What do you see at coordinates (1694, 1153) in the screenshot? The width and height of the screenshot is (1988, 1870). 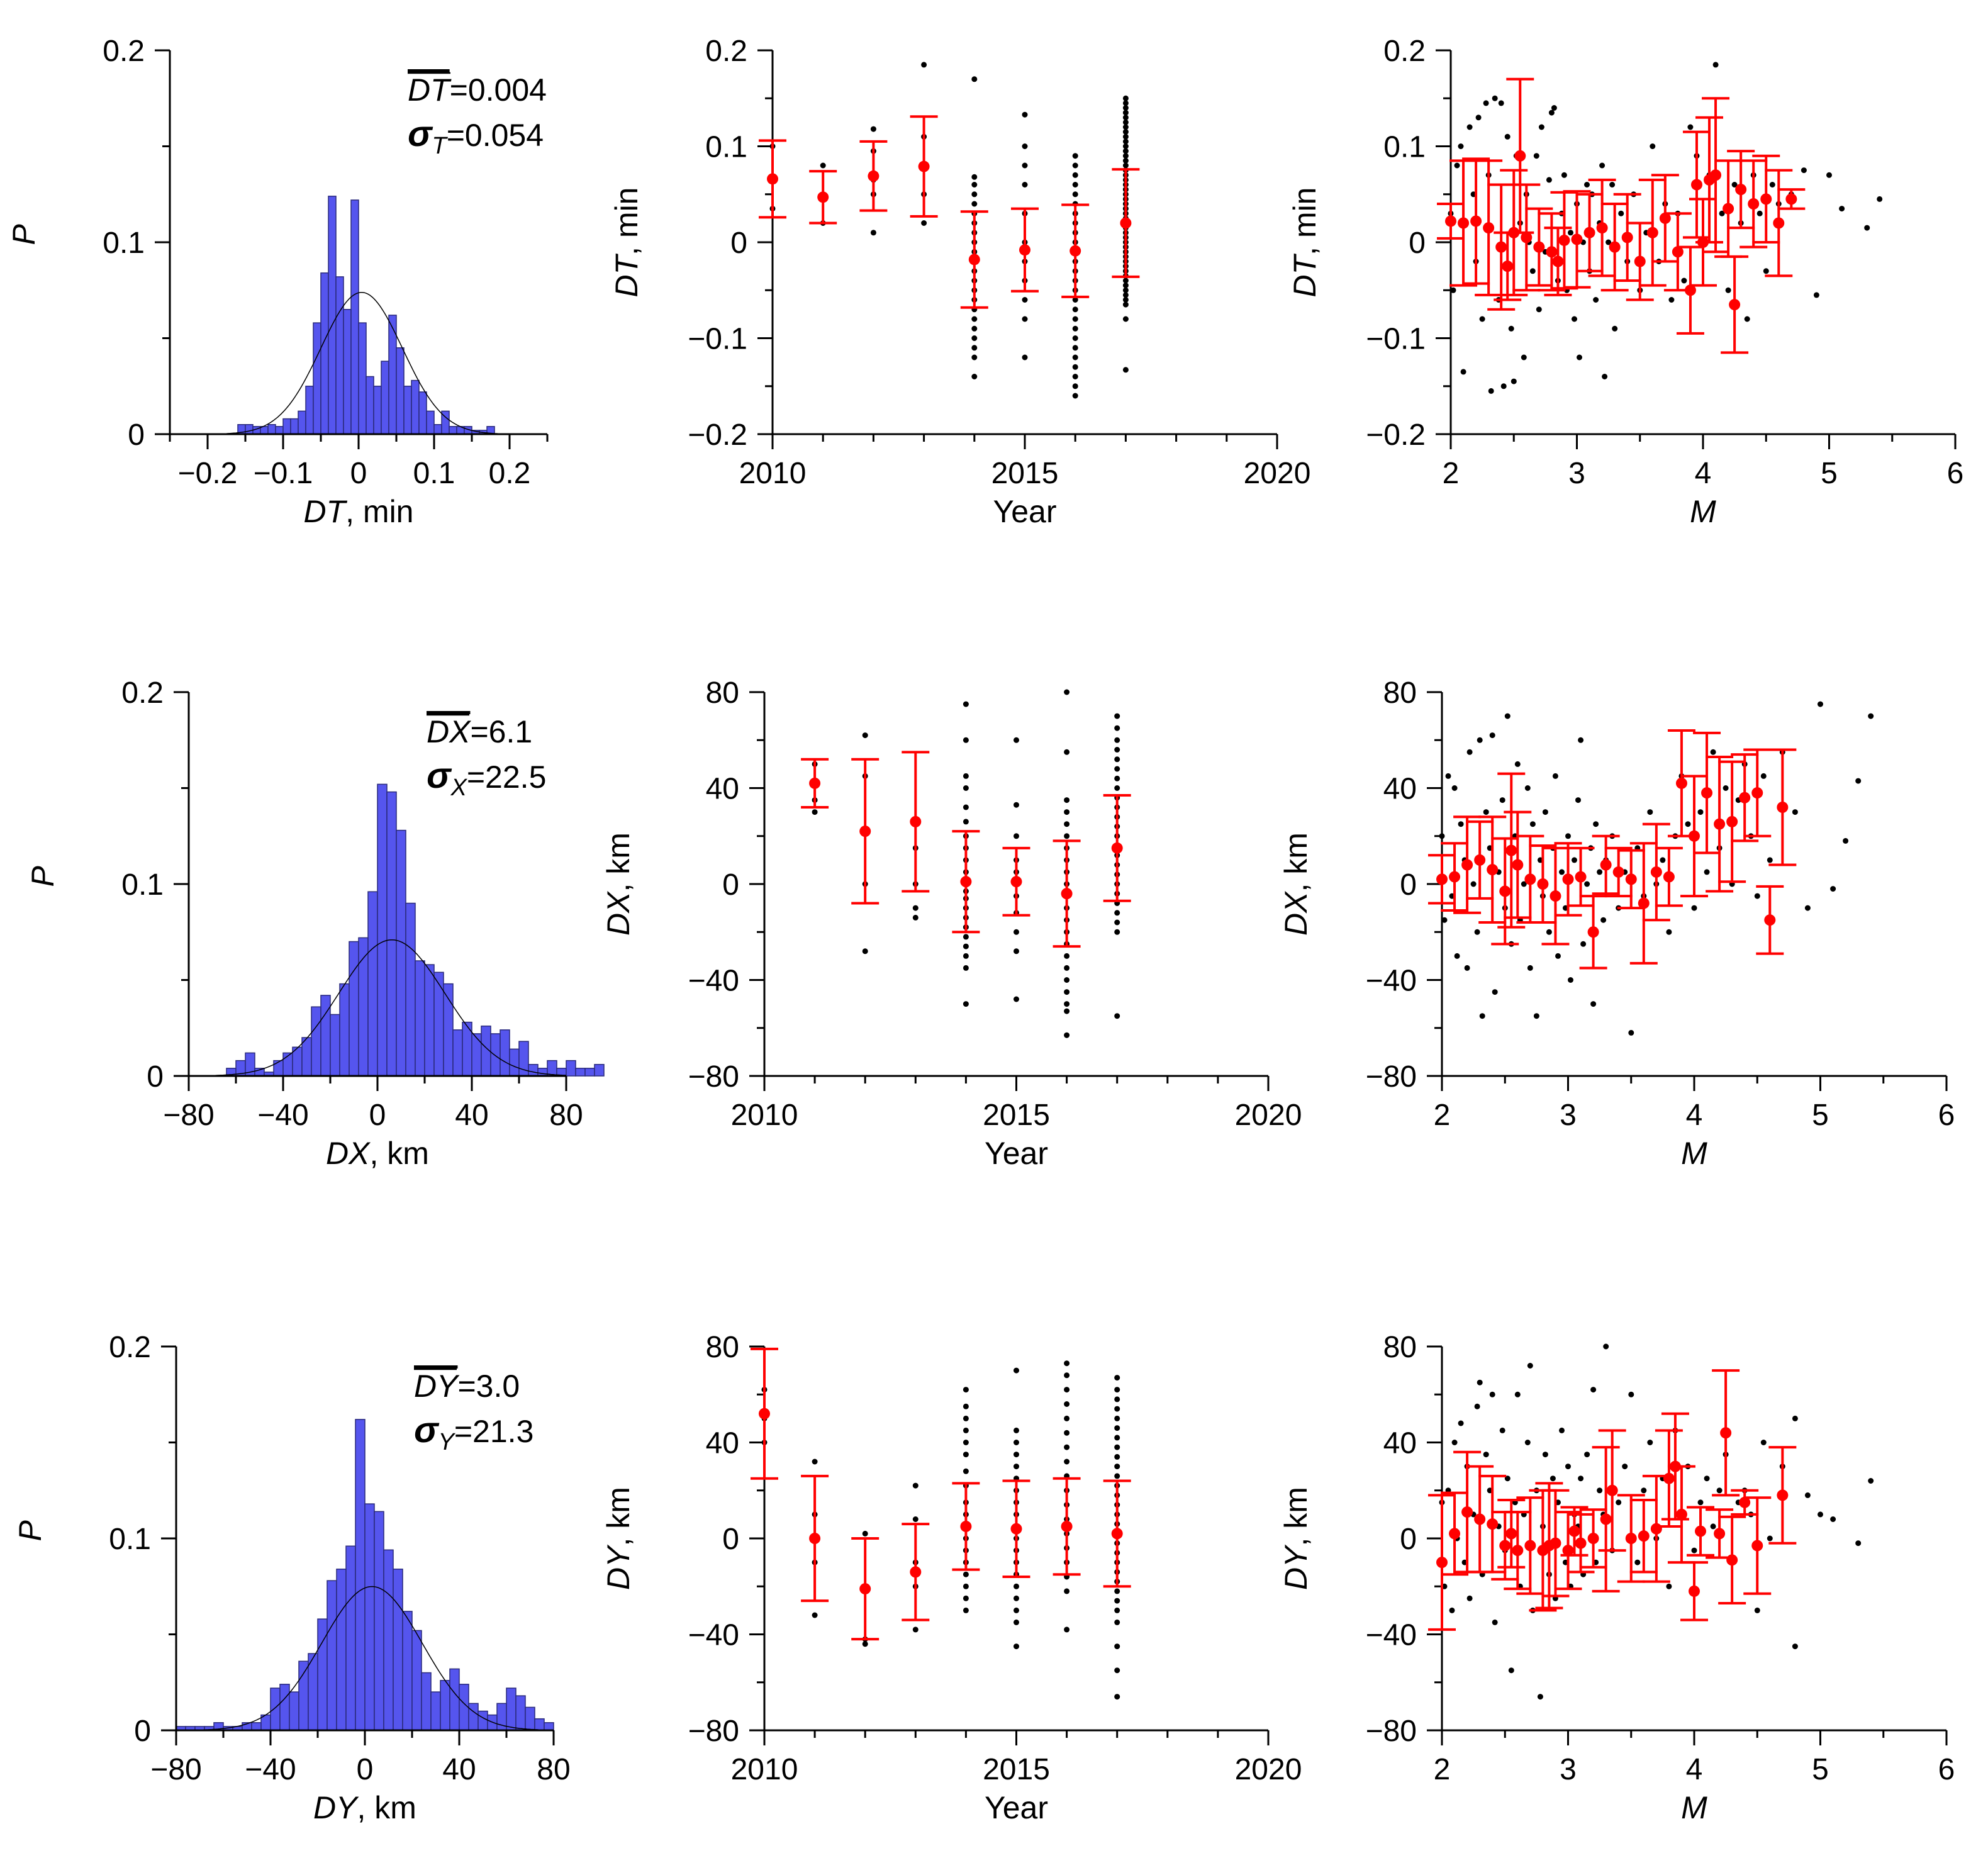 I see `x-axis-label: M` at bounding box center [1694, 1153].